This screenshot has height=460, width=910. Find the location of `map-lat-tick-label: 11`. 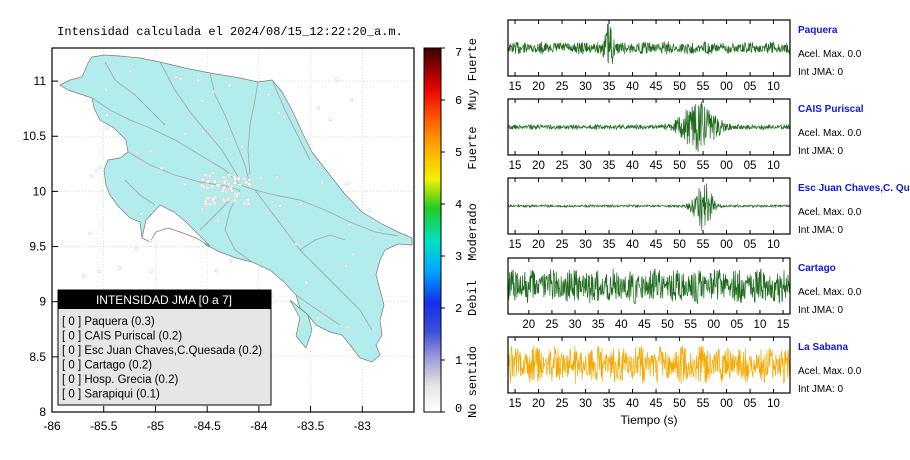

map-lat-tick-label: 11 is located at coordinates (40, 81).